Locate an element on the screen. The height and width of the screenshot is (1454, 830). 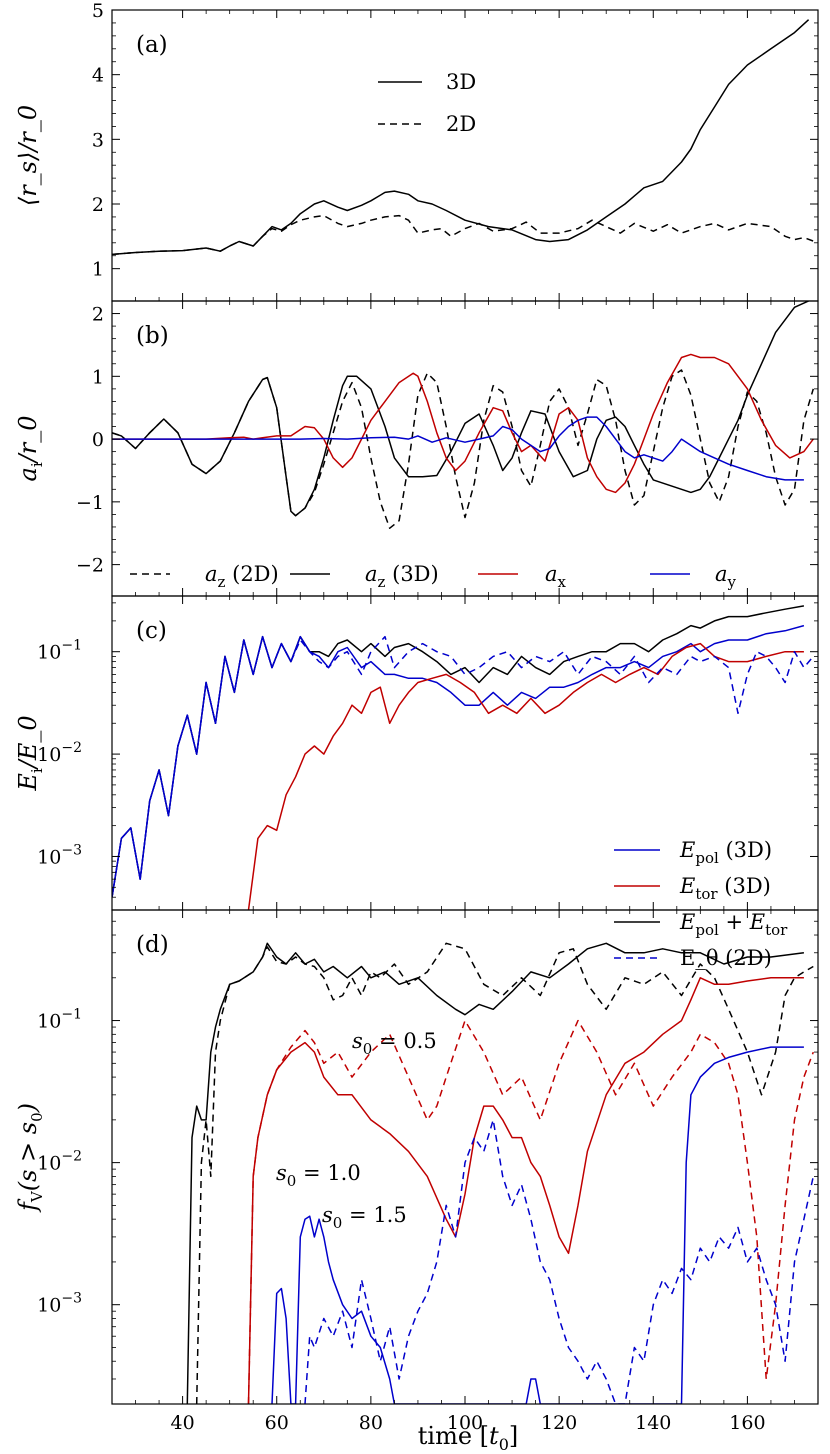
ytick-label-c-1: 10⁻² is located at coordinates (59, 753).